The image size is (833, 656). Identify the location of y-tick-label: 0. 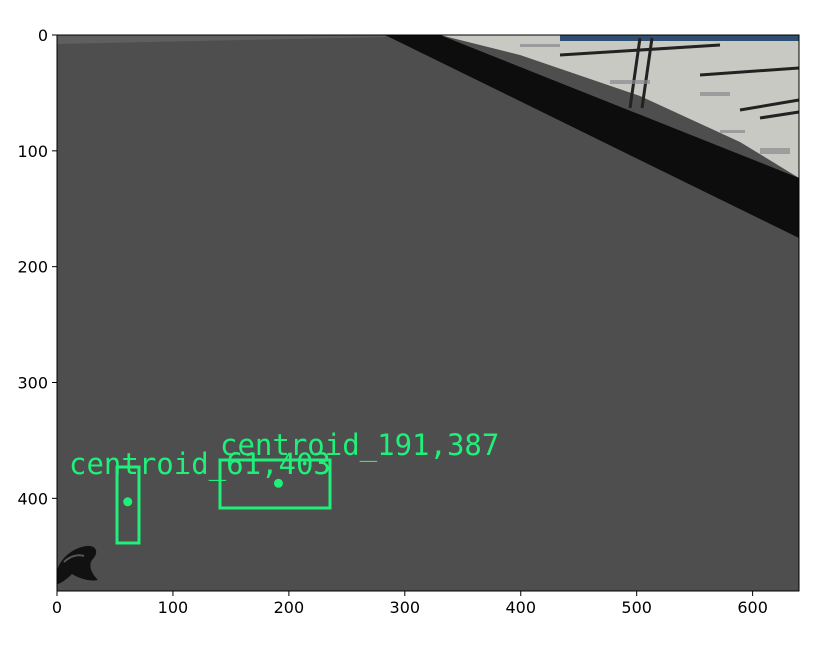
(43, 35).